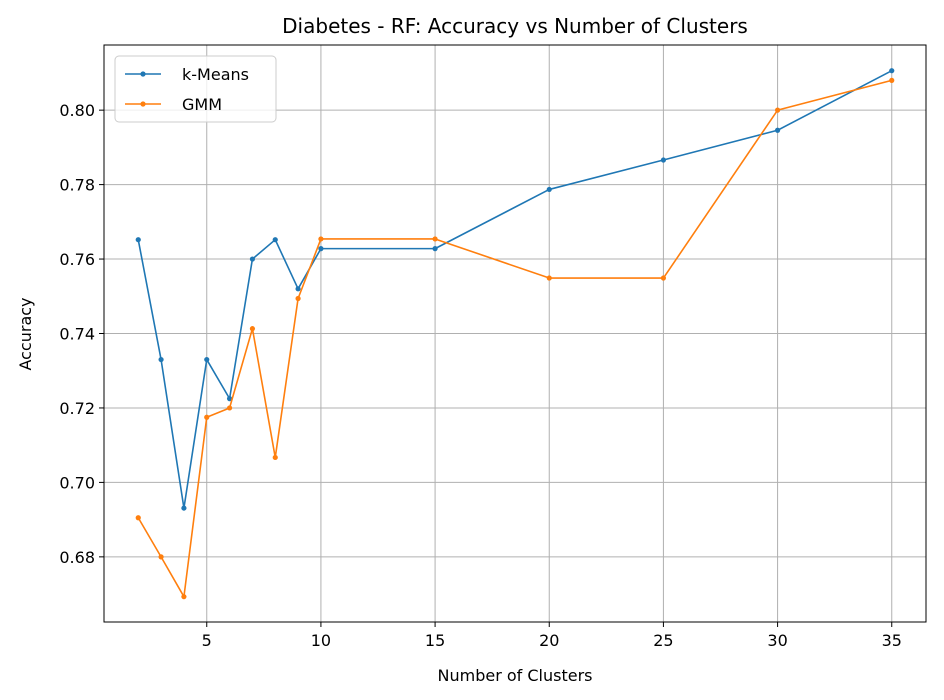  What do you see at coordinates (77, 408) in the screenshot?
I see `y-tick-label: 0.72` at bounding box center [77, 408].